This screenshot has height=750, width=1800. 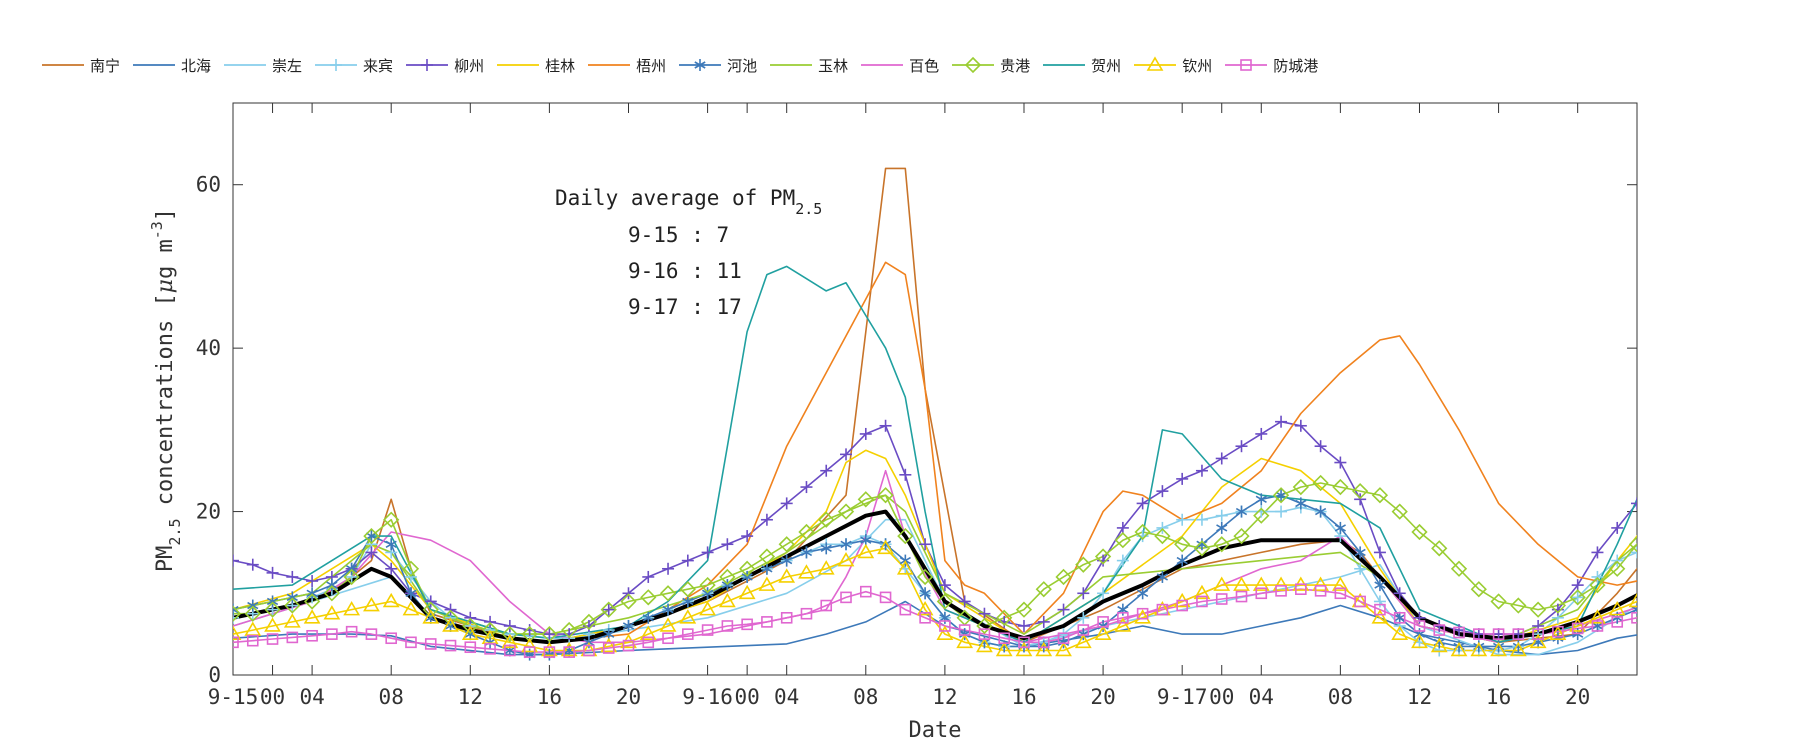 I want to click on legend-label: 桂林, so click(x=560, y=65).